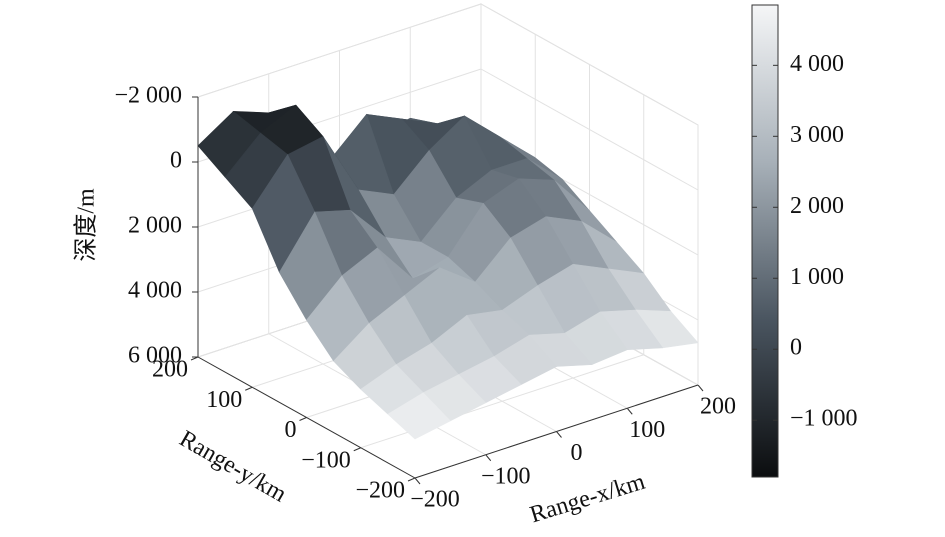 This screenshot has width=945, height=537. I want to click on colorbar-tick-label: 4 000, so click(817, 64).